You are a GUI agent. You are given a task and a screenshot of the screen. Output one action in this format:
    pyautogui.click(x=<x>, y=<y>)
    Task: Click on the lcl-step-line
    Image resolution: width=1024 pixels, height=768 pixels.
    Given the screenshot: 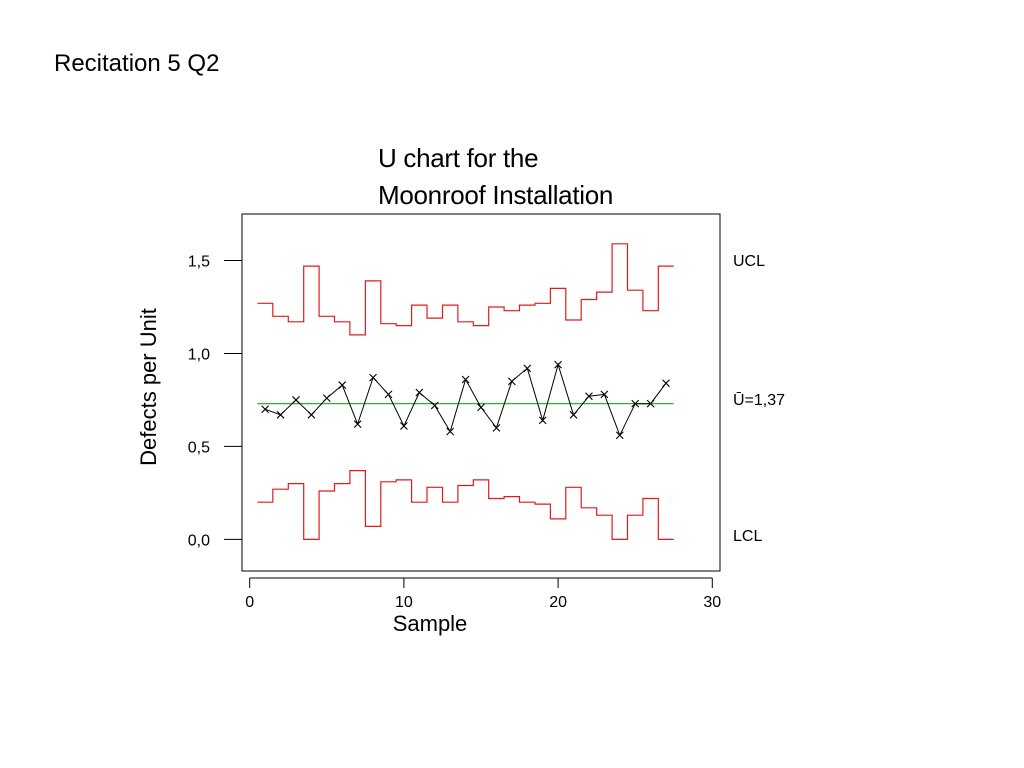 What is the action you would take?
    pyautogui.click(x=465, y=505)
    